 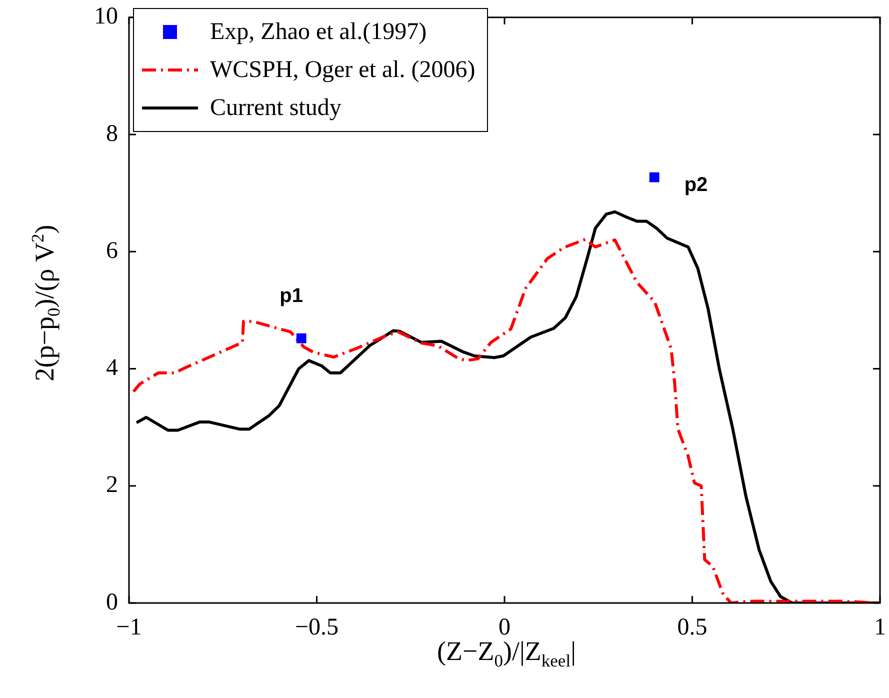 What do you see at coordinates (692, 627) in the screenshot?
I see `x-tick-label: 0.5` at bounding box center [692, 627].